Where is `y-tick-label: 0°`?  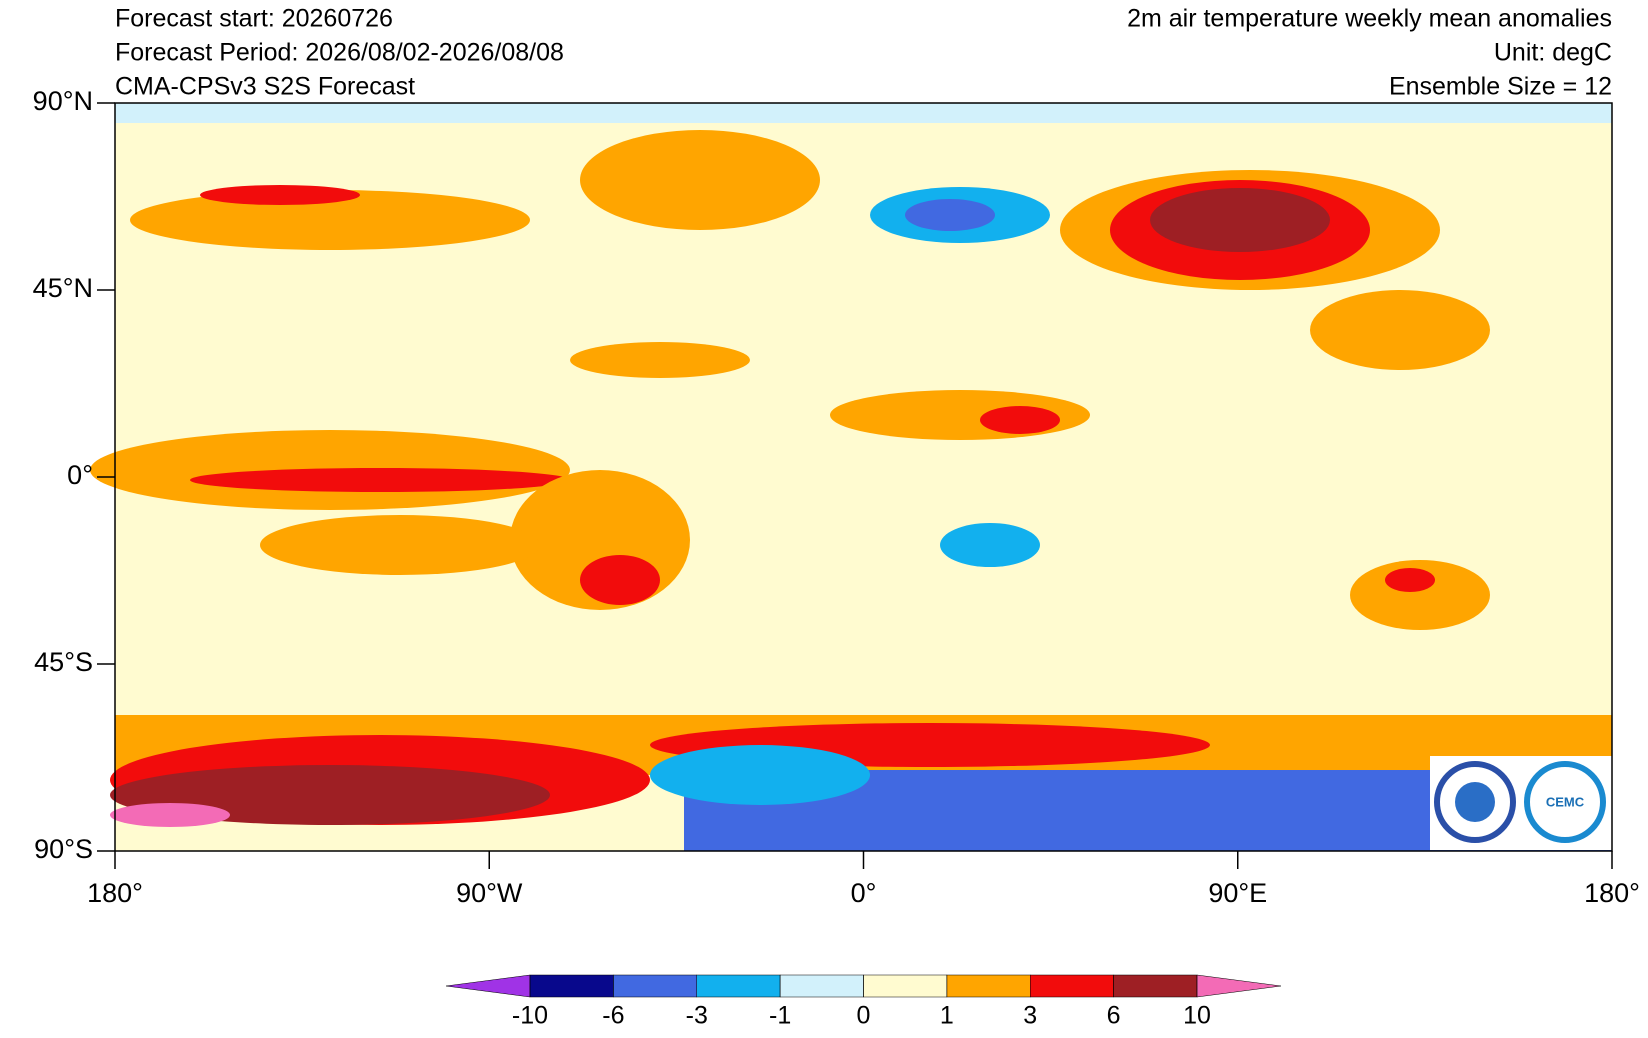
y-tick-label: 0° is located at coordinates (80, 475).